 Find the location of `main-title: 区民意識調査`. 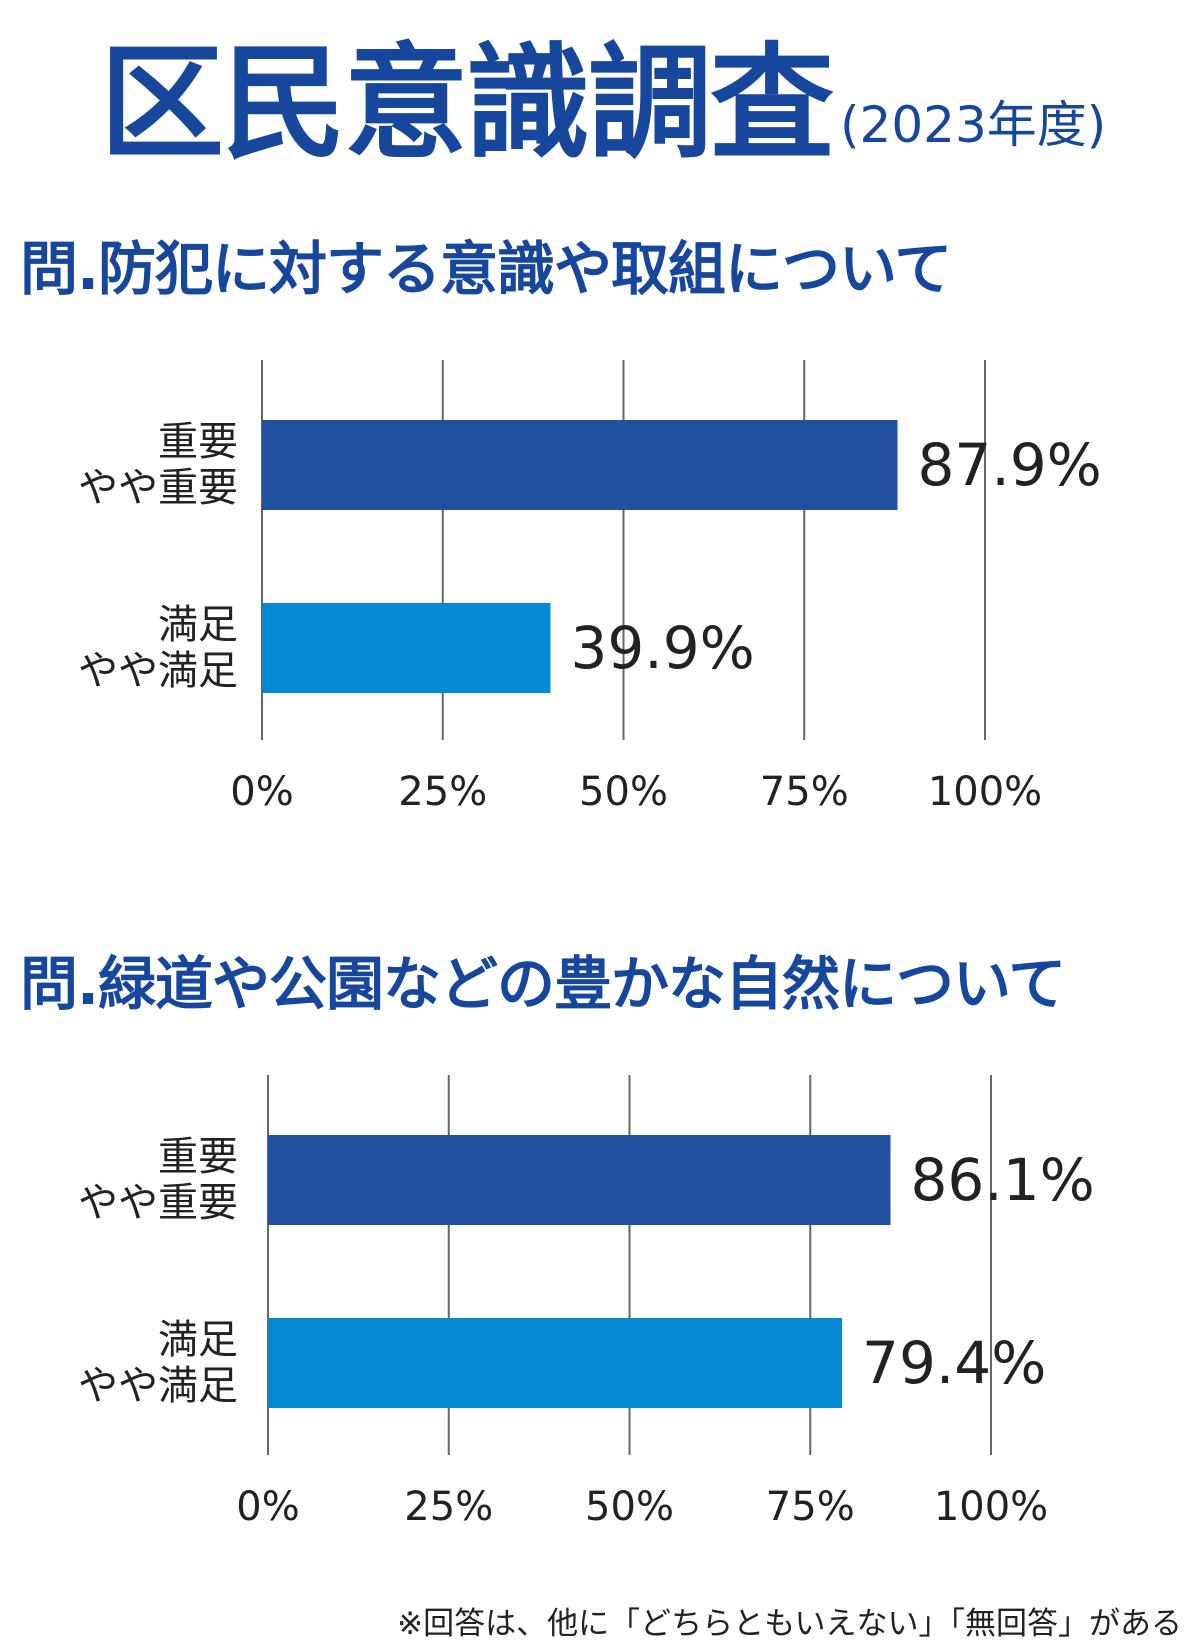

main-title: 区民意識調査 is located at coordinates (467, 104).